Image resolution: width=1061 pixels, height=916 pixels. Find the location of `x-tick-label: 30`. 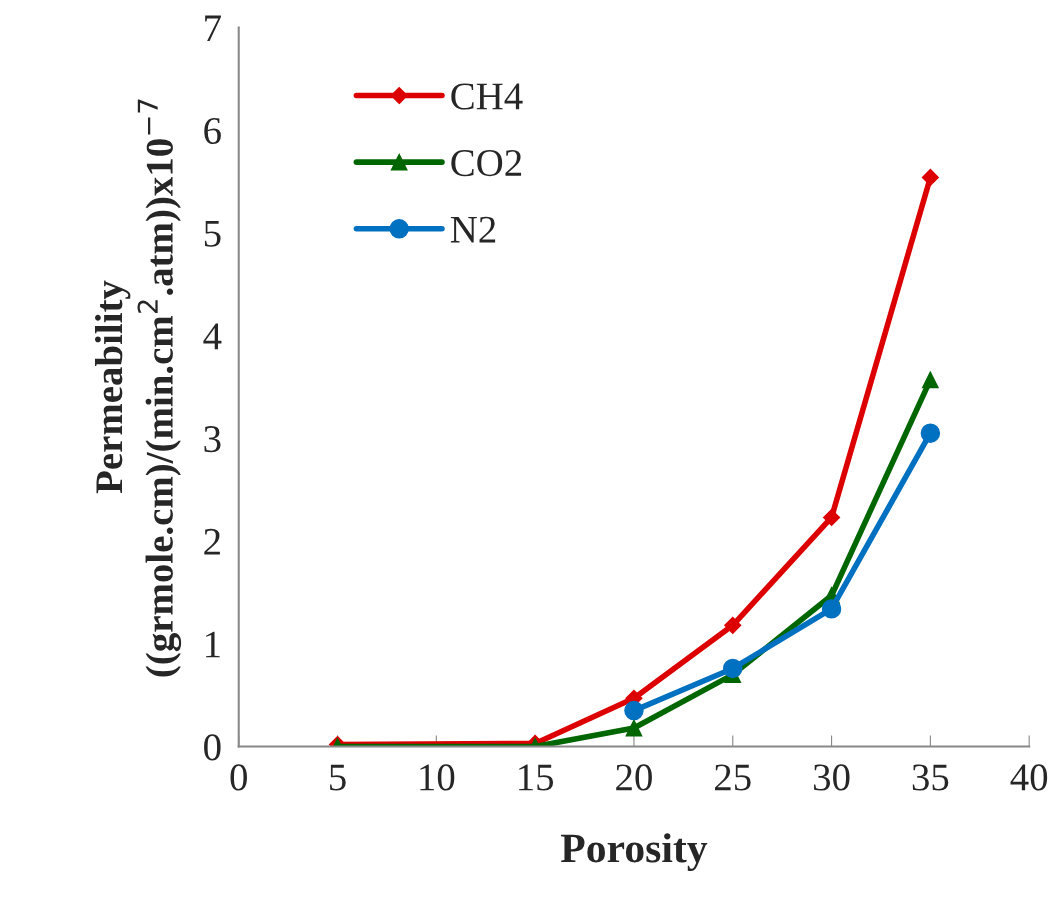

x-tick-label: 30 is located at coordinates (831, 777).